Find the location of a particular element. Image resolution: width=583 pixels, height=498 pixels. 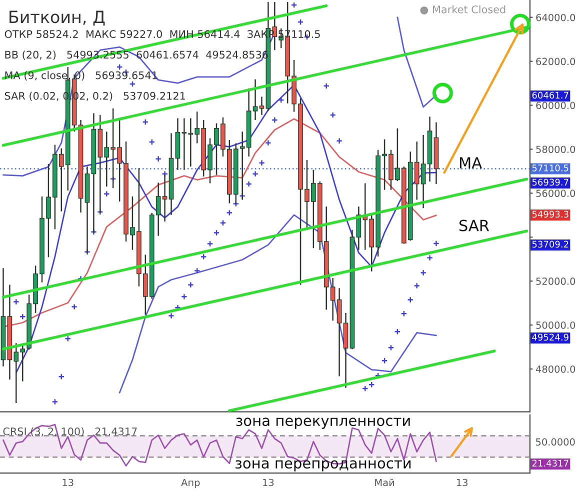

annotation: MA is located at coordinates (471, 162).